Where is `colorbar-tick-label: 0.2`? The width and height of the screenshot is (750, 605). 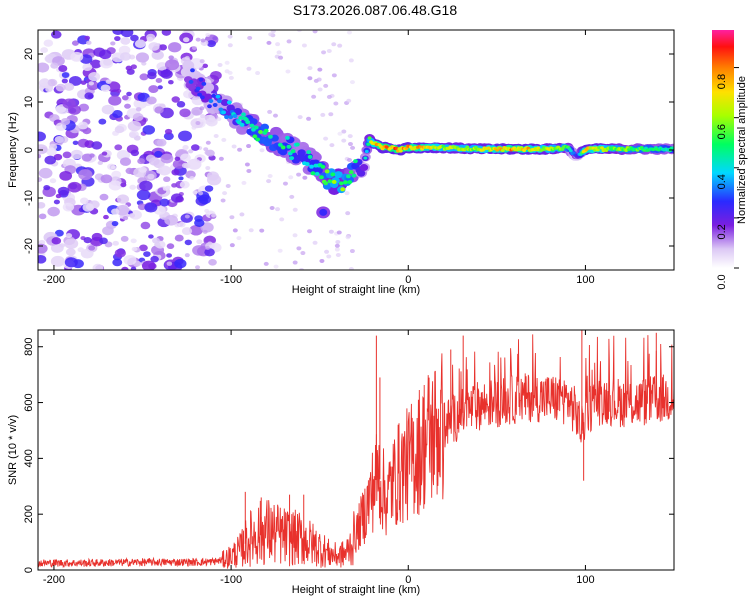
colorbar-tick-label: 0.2 is located at coordinates (722, 231).